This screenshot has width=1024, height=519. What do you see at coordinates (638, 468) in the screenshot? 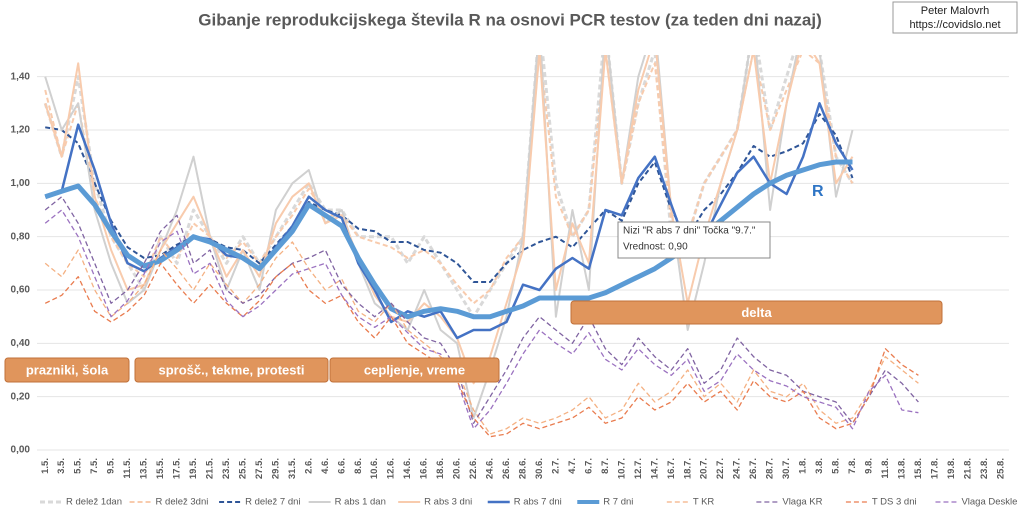
I see `x-tick-label: 12.7.` at bounding box center [638, 468].